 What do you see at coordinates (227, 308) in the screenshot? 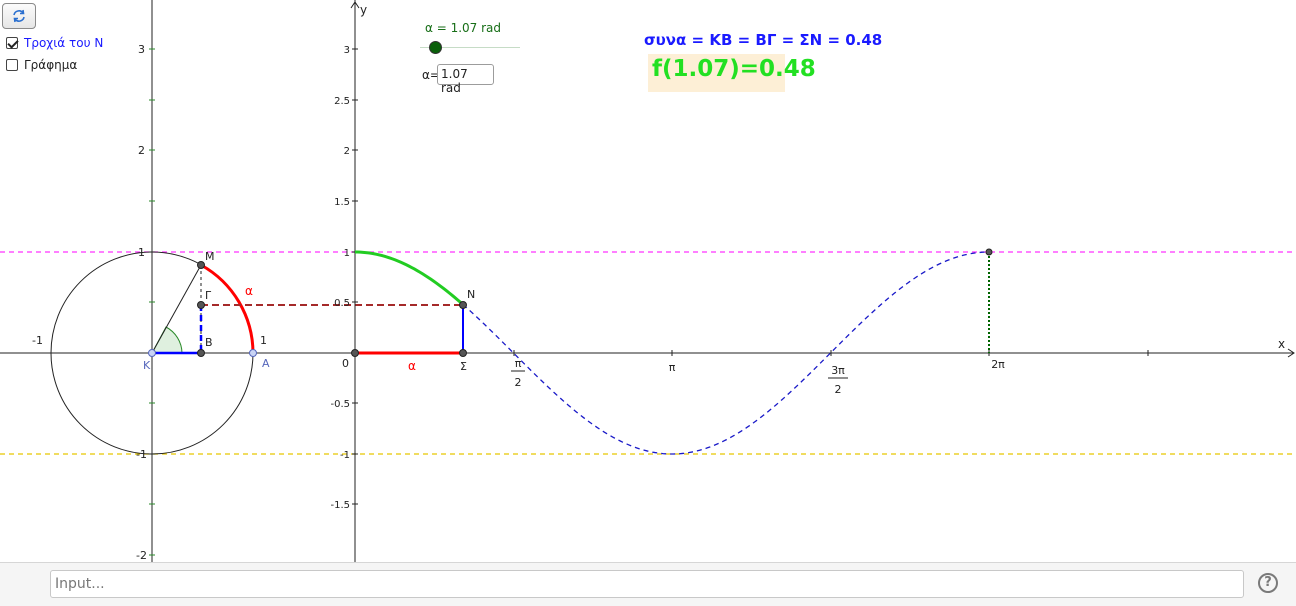
I see `arc-alpha` at bounding box center [227, 308].